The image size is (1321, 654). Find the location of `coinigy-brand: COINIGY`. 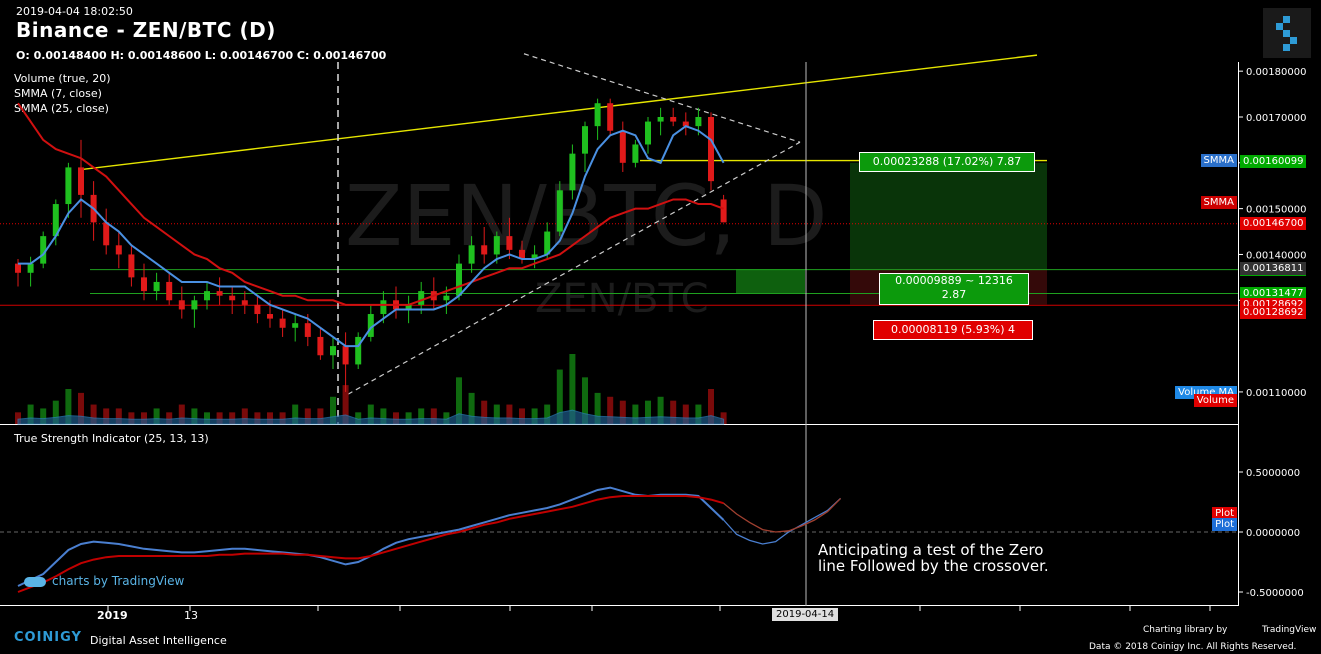

coinigy-brand: COINIGY is located at coordinates (48, 637).